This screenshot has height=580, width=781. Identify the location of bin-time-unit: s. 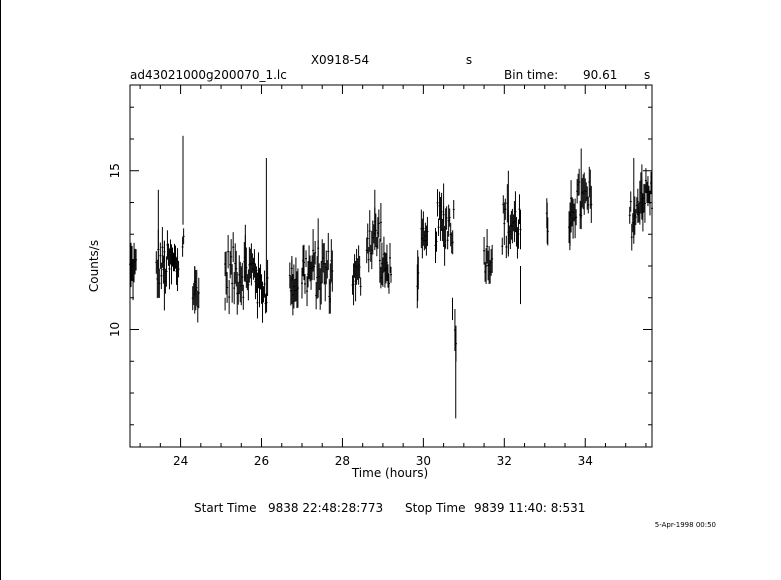
(647, 75).